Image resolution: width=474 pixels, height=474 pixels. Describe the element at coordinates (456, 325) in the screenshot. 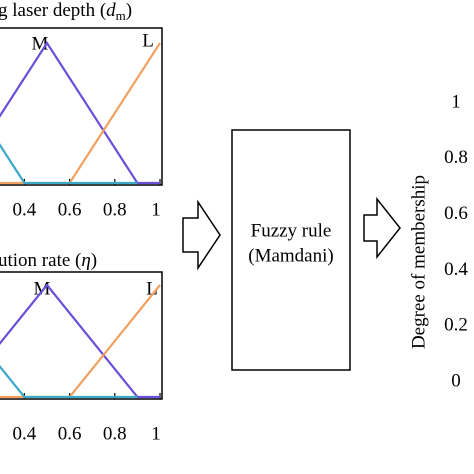

I see `y-tick-label: 0.2` at that location.